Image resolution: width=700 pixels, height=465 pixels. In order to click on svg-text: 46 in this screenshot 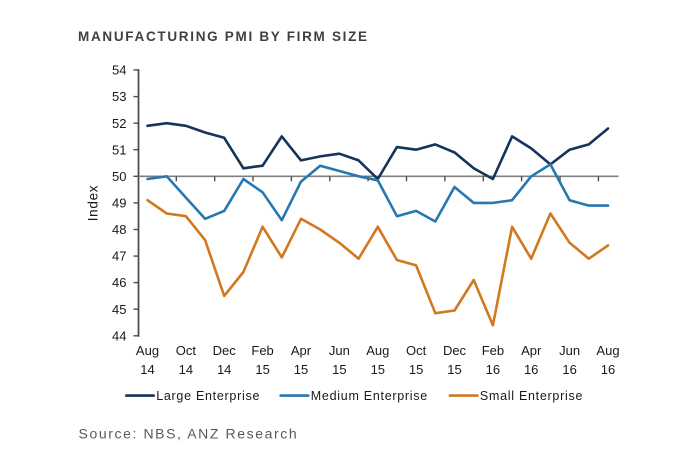, I will do `click(119, 282)`.